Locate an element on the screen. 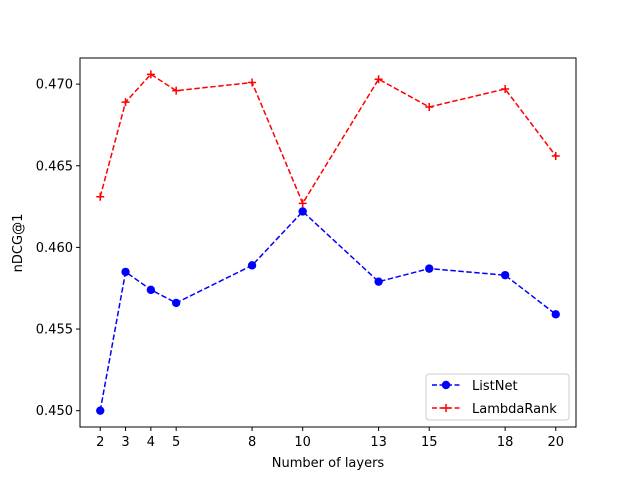 The width and height of the screenshot is (640, 480). legend-box is located at coordinates (497, 397).